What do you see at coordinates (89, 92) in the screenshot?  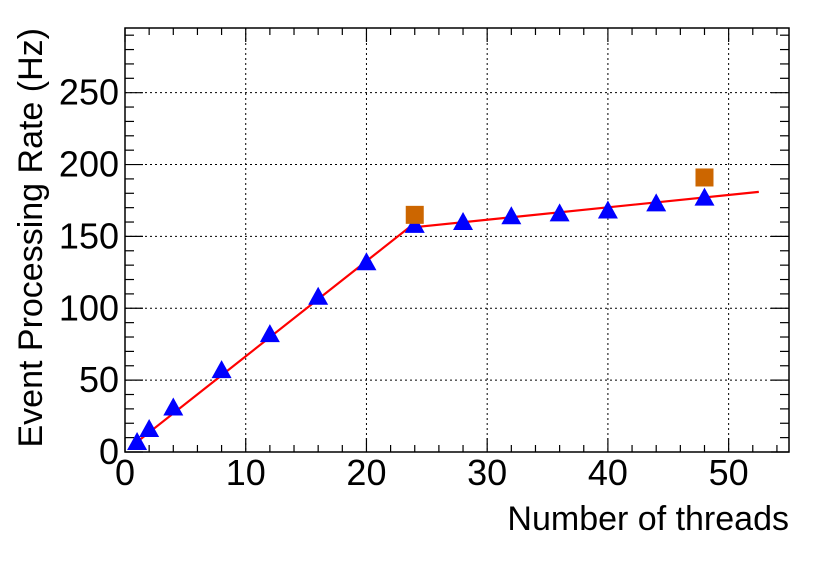 I see `y-tick-label: 250` at bounding box center [89, 92].